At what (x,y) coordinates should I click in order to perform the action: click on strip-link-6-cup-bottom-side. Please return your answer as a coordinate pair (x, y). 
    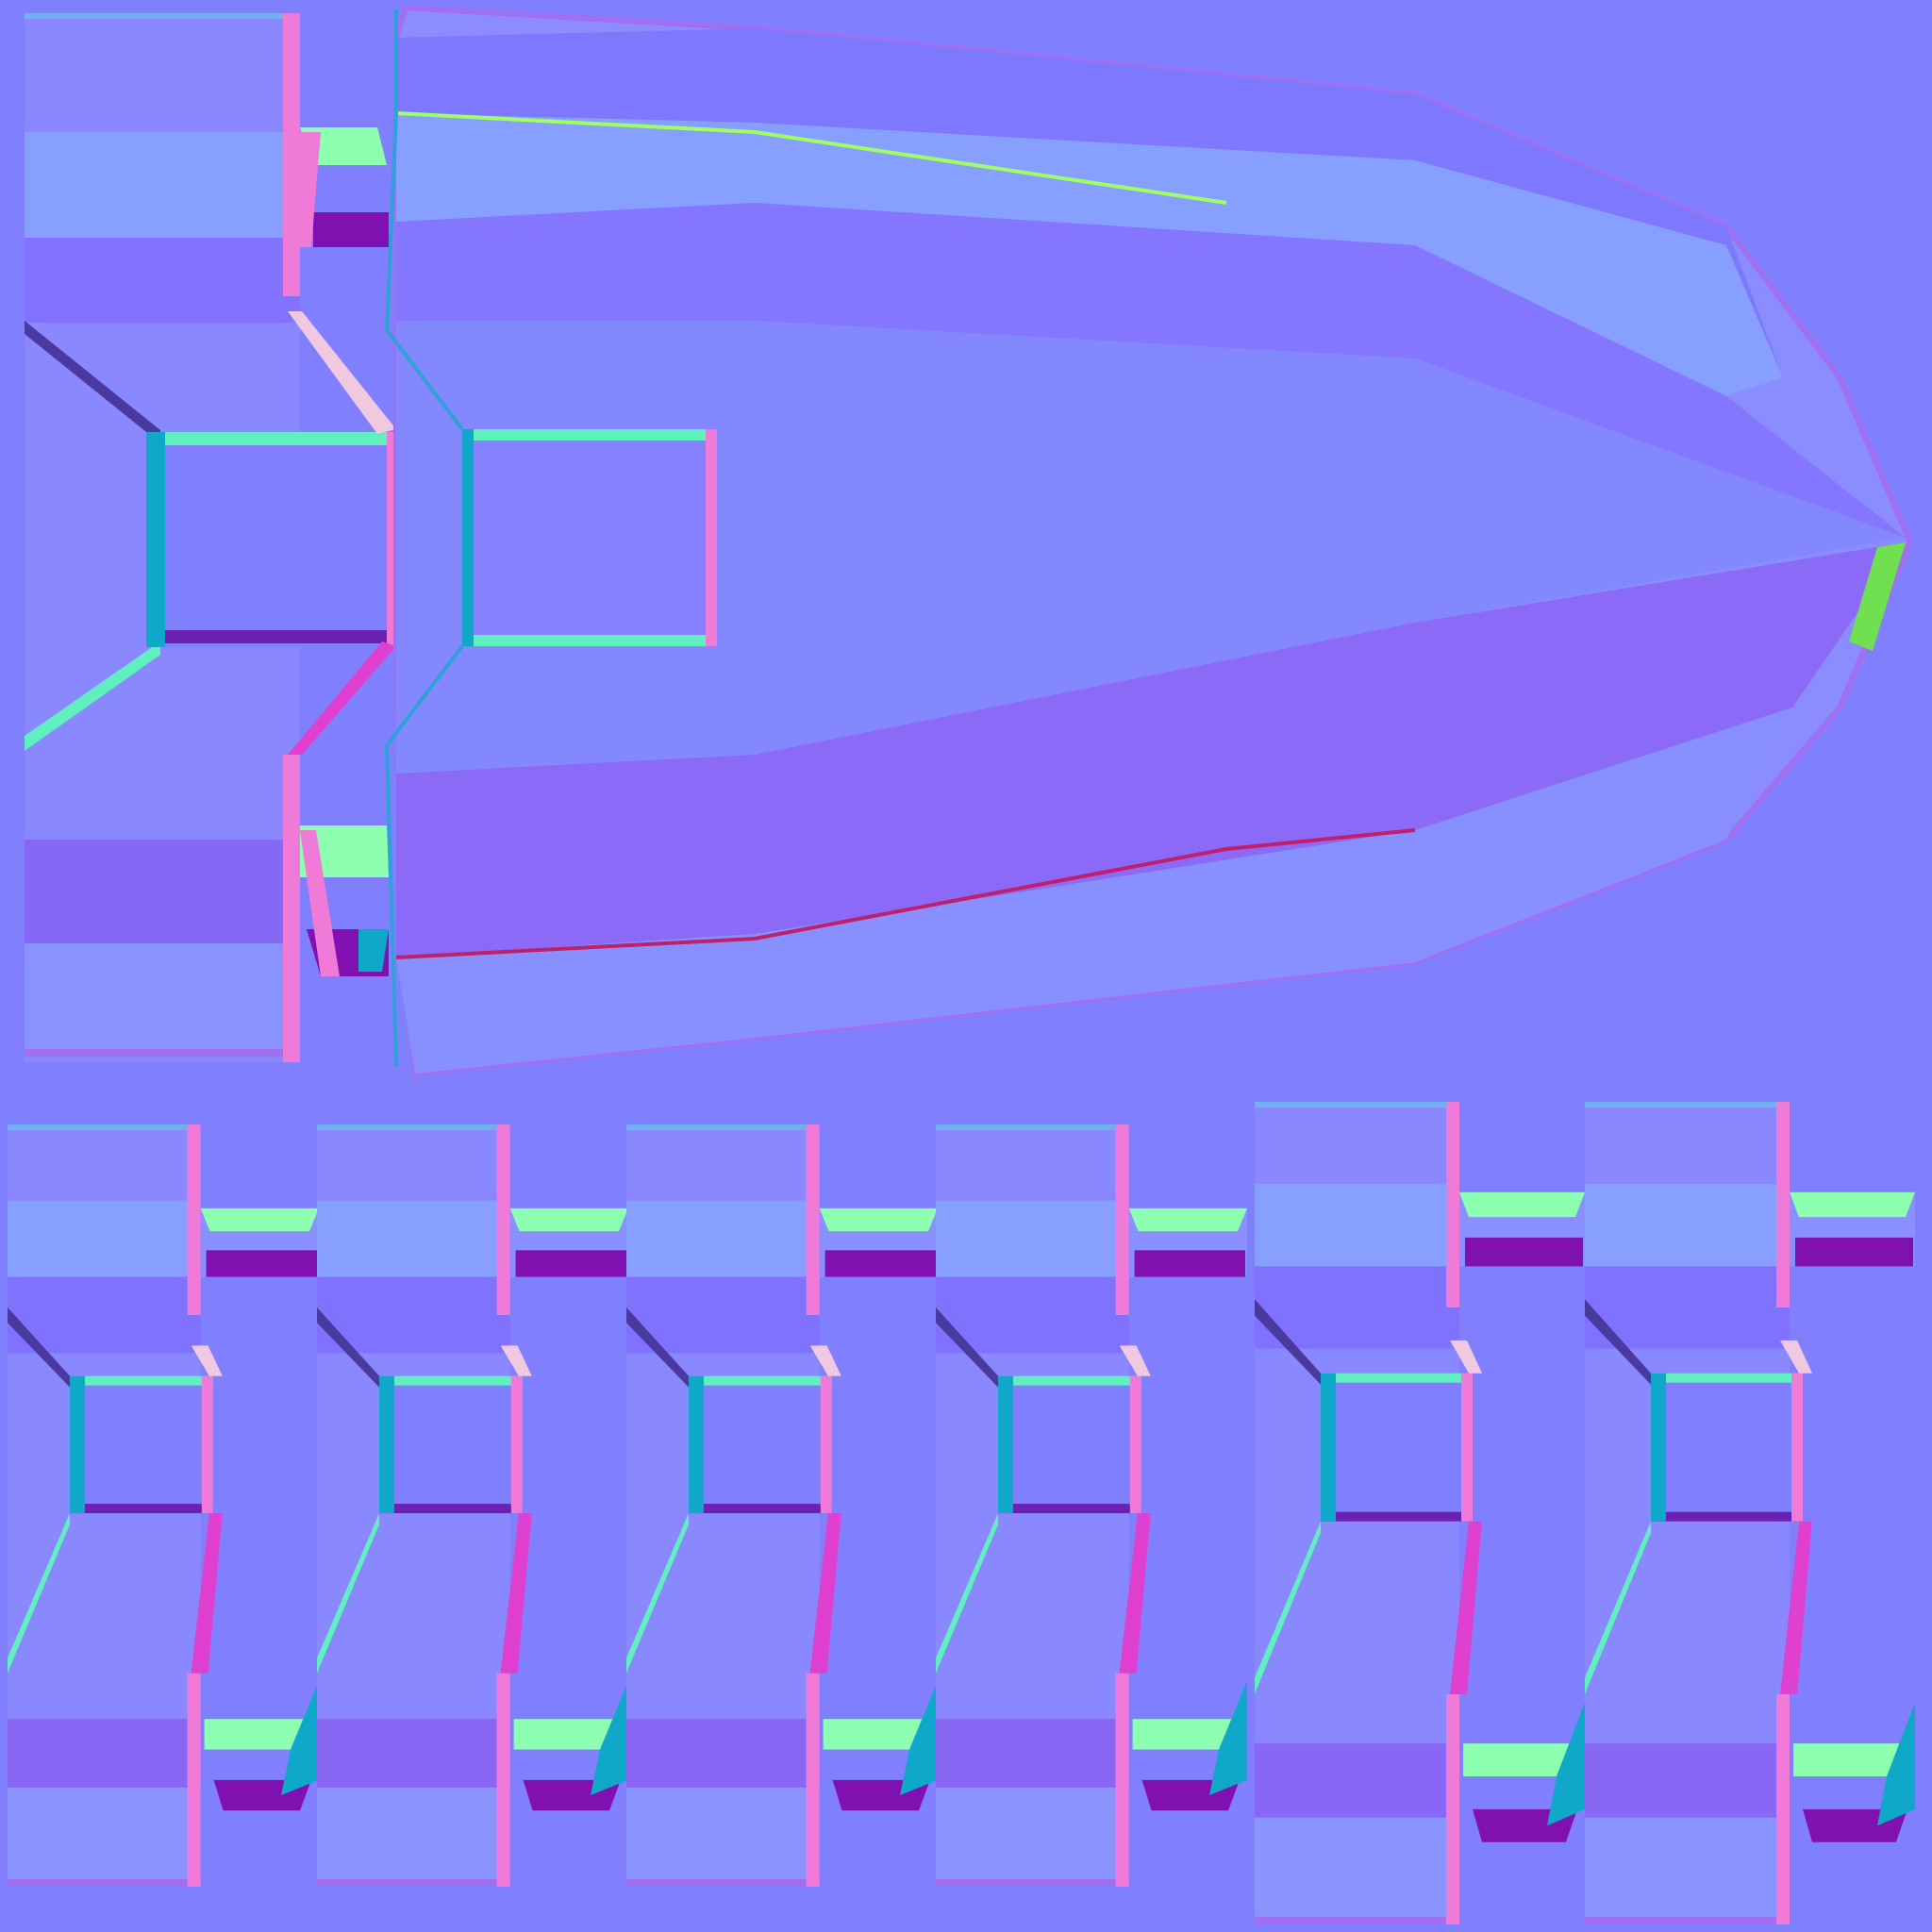
    Looking at the image, I should click on (1896, 1764).